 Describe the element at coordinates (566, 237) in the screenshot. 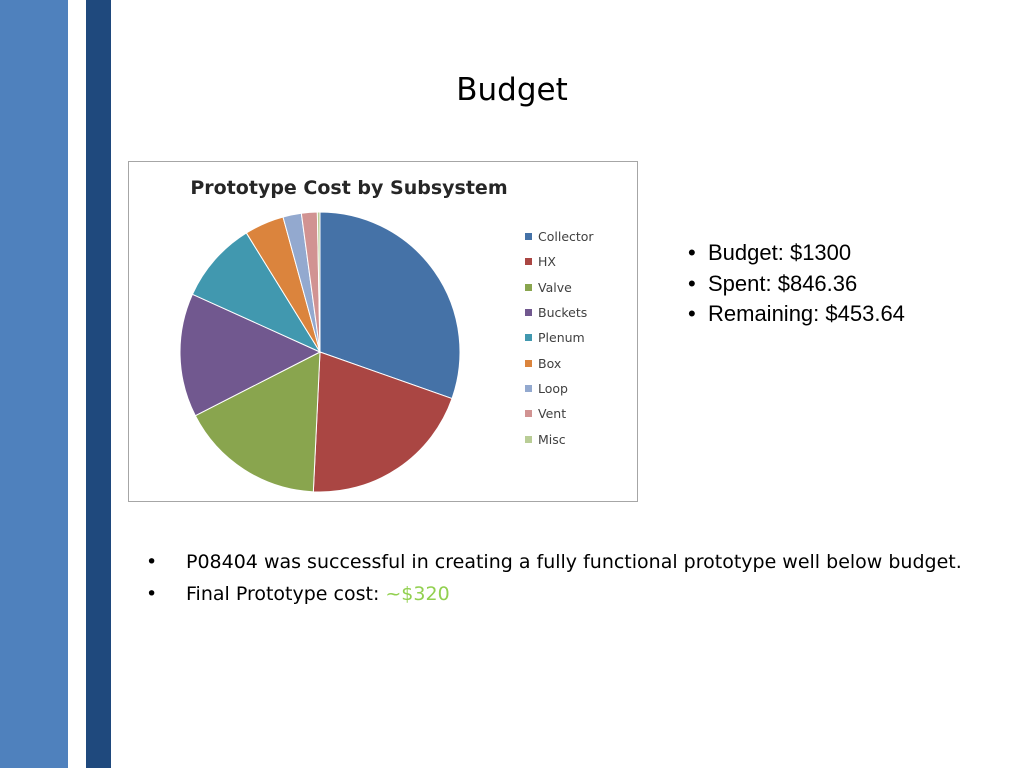

I see `legend-label: Collector` at that location.